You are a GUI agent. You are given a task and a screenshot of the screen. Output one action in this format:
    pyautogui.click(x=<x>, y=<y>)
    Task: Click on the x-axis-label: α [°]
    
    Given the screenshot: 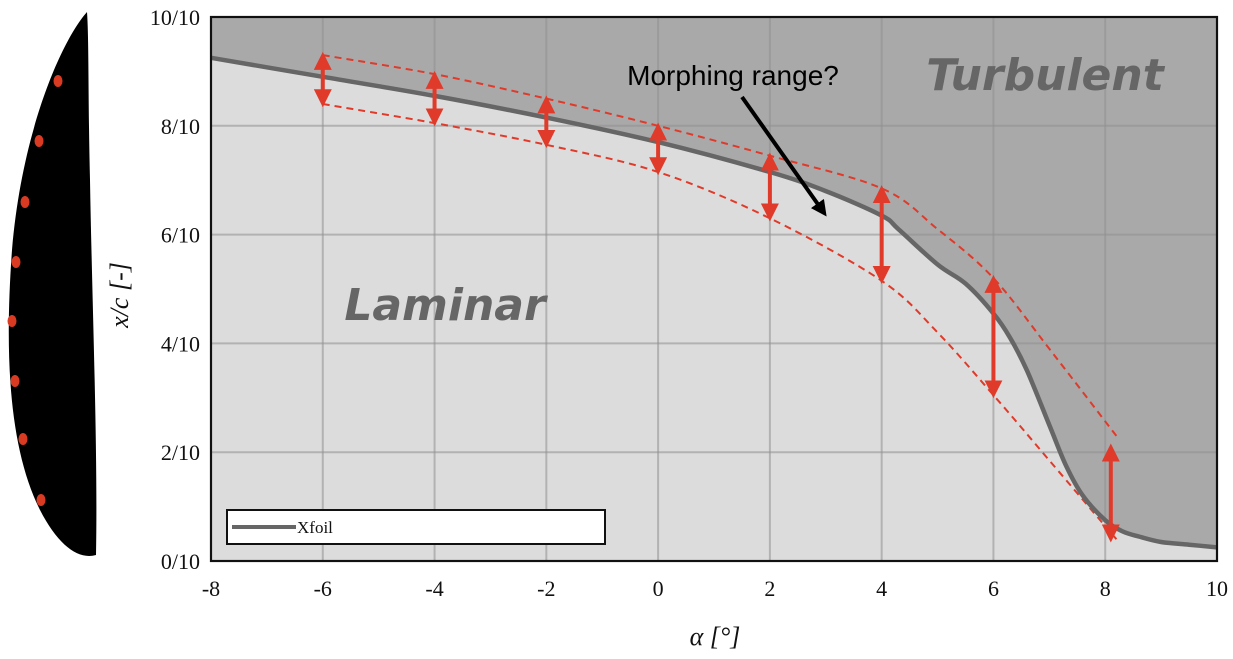 What is the action you would take?
    pyautogui.click(x=715, y=636)
    